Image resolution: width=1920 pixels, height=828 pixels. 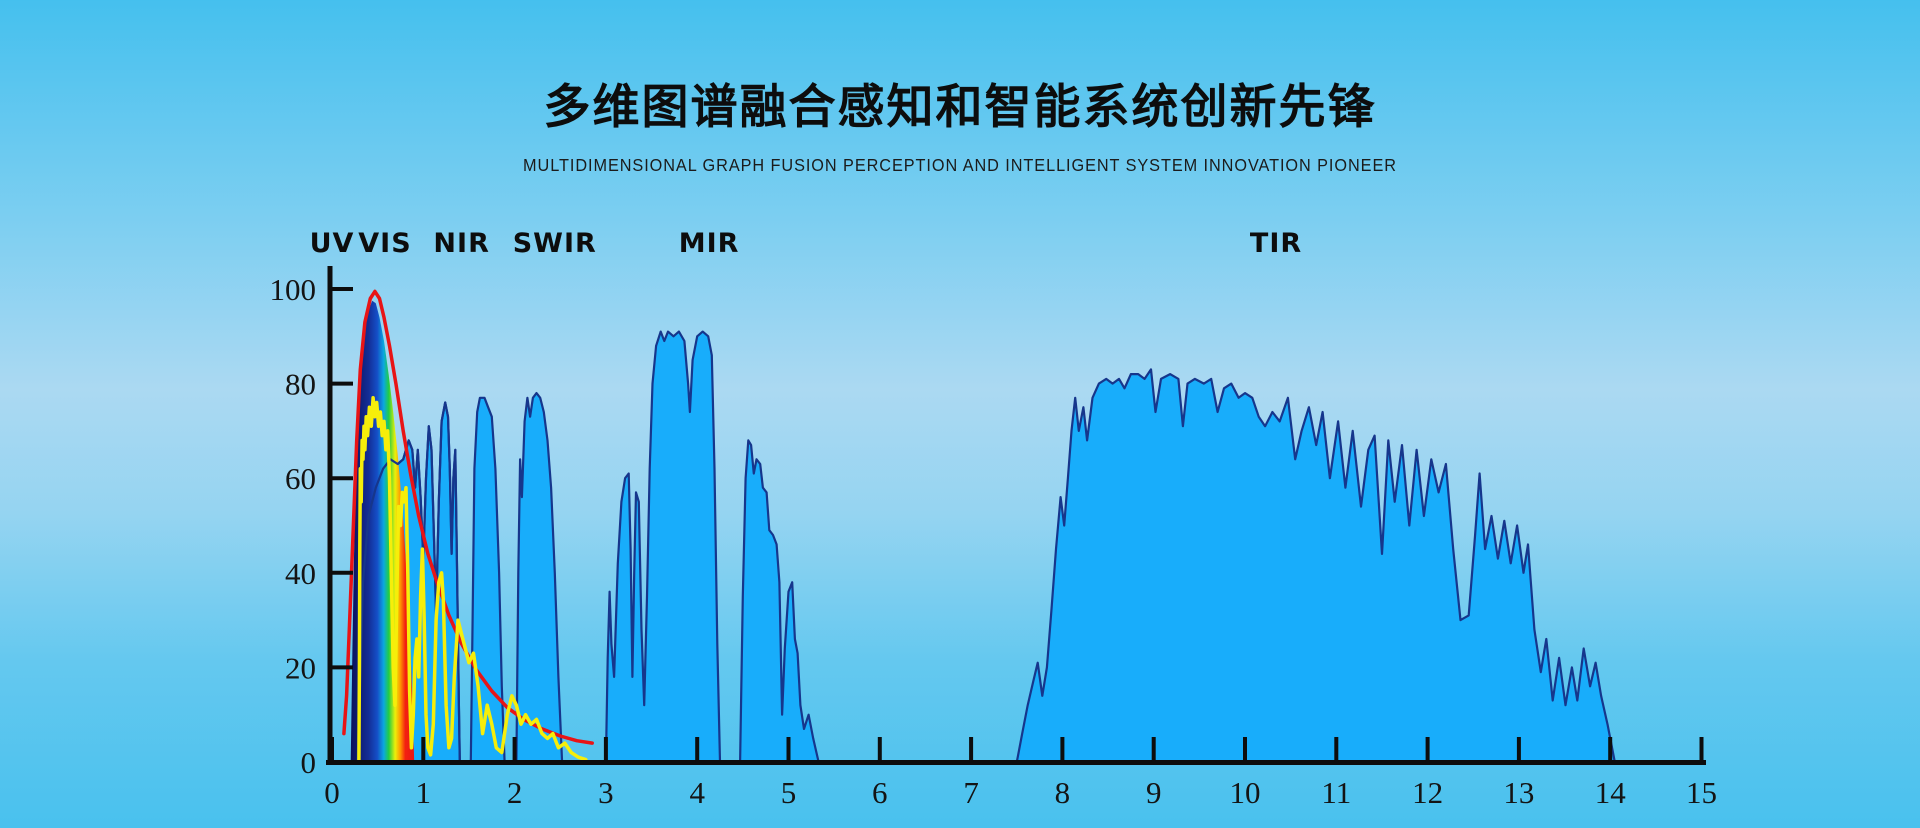 I want to click on band-label-mir: MIR, so click(x=709, y=243).